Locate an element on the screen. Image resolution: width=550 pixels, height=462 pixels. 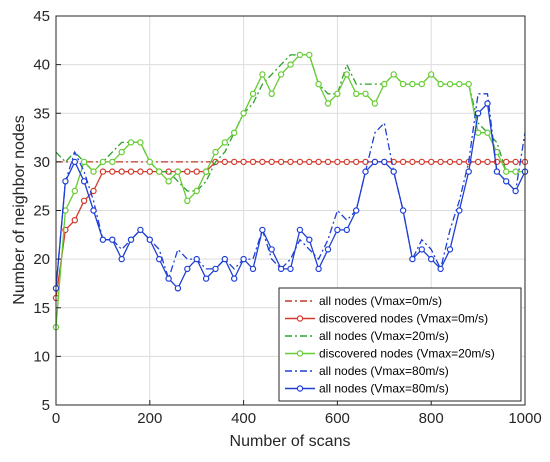
y-tick-label: 10 is located at coordinates (41, 356).